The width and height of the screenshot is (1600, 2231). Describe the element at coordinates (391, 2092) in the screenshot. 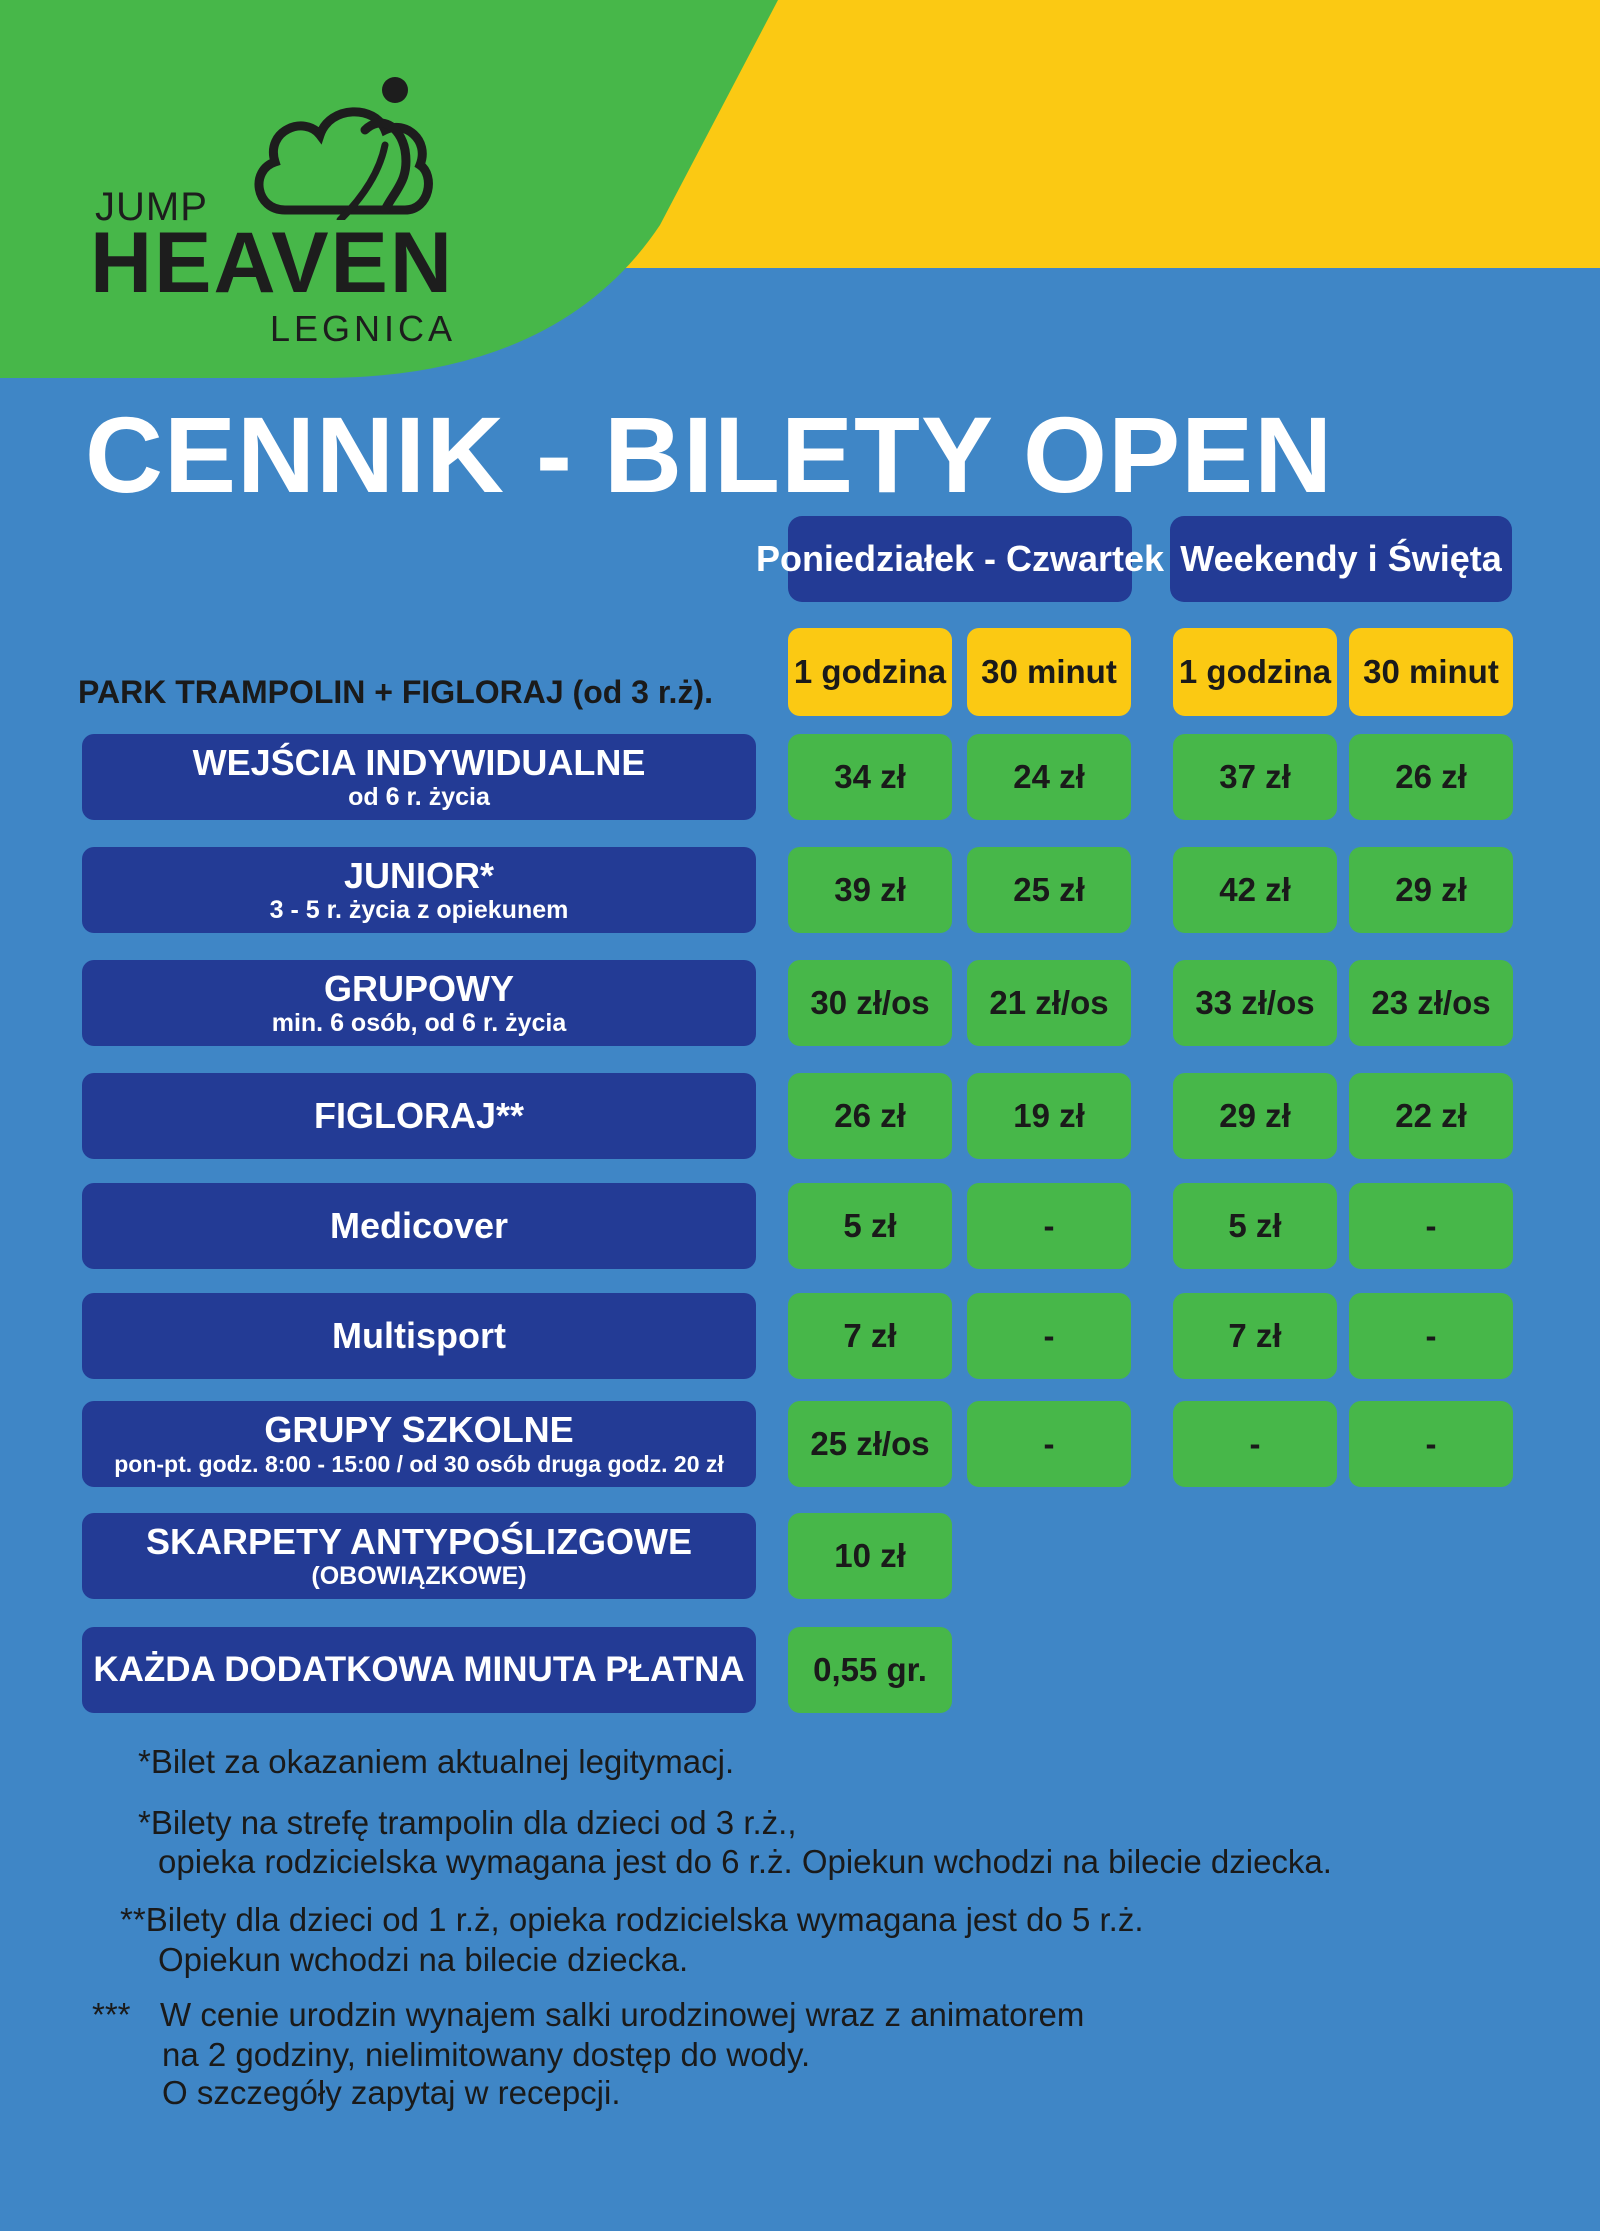

I see `footnote-4-cont-b: O szczegóły zapytaj w recepcji.` at that location.